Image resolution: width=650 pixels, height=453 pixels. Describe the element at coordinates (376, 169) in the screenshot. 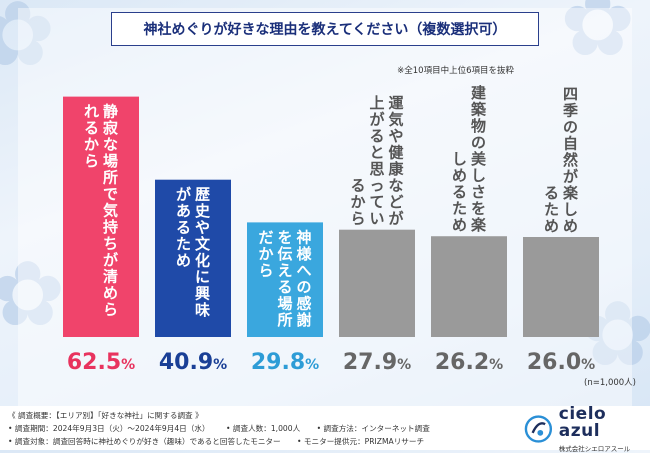

I see `svg-text: 思` at that location.